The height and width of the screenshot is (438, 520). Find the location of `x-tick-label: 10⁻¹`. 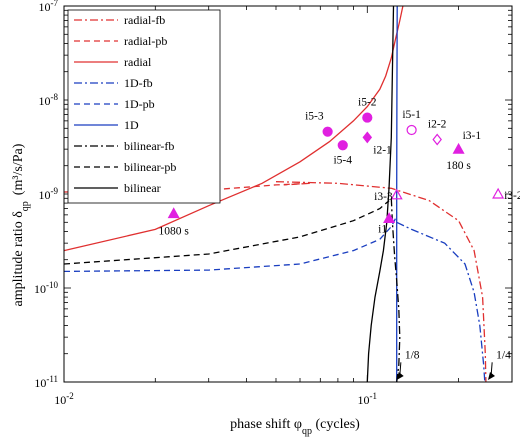

x-tick-label: 10⁻¹ is located at coordinates (368, 399).